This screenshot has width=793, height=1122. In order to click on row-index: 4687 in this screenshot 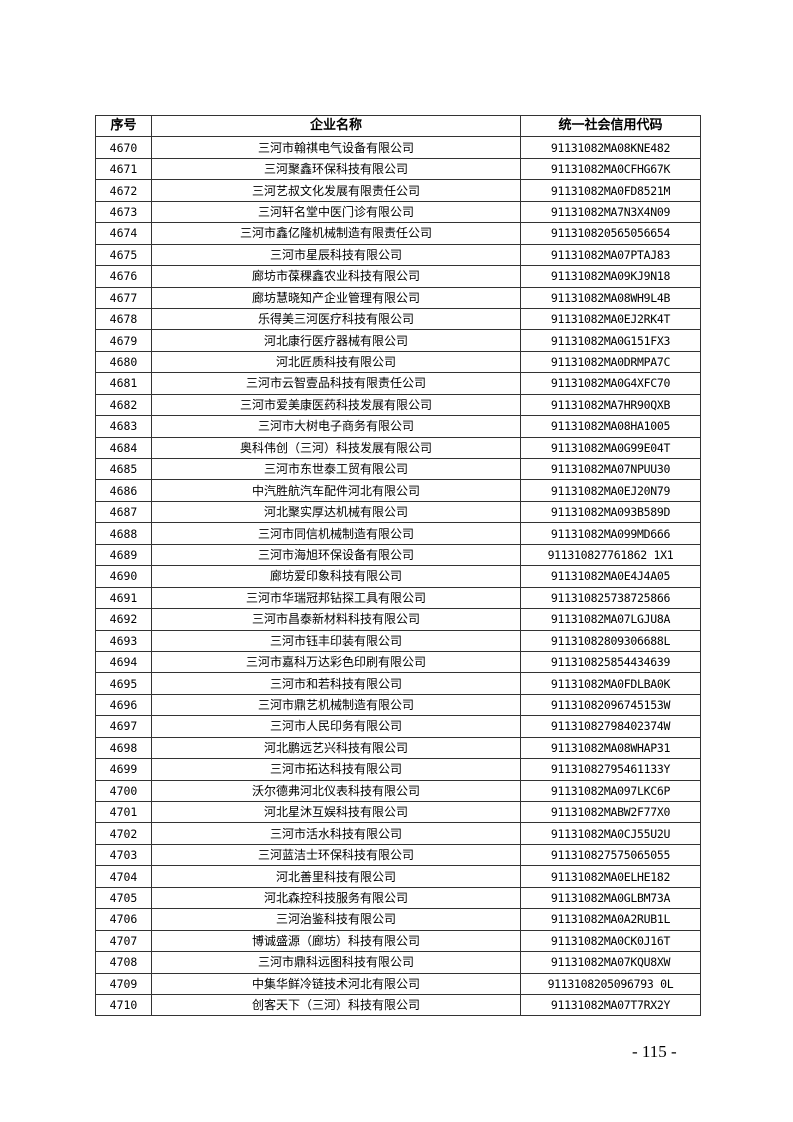, I will do `click(123, 512)`.